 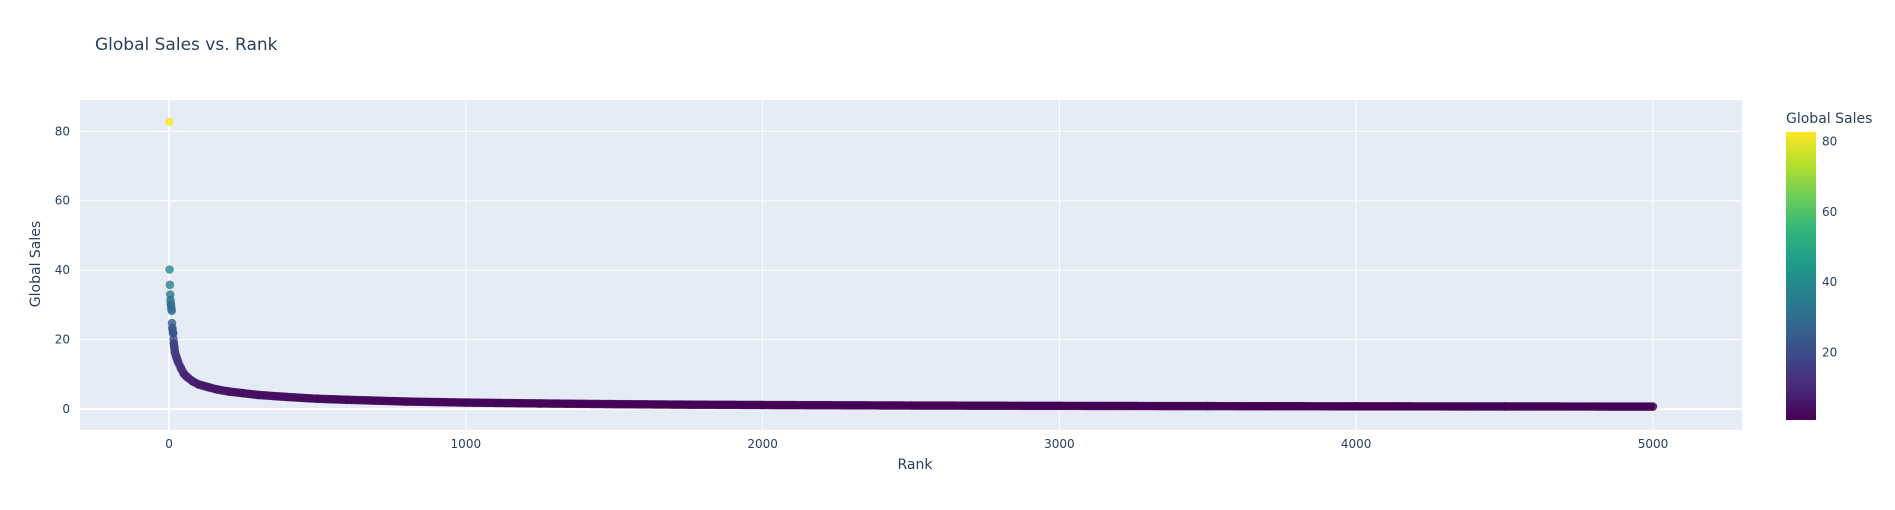 I want to click on x-tick-label: 0, so click(x=169, y=444).